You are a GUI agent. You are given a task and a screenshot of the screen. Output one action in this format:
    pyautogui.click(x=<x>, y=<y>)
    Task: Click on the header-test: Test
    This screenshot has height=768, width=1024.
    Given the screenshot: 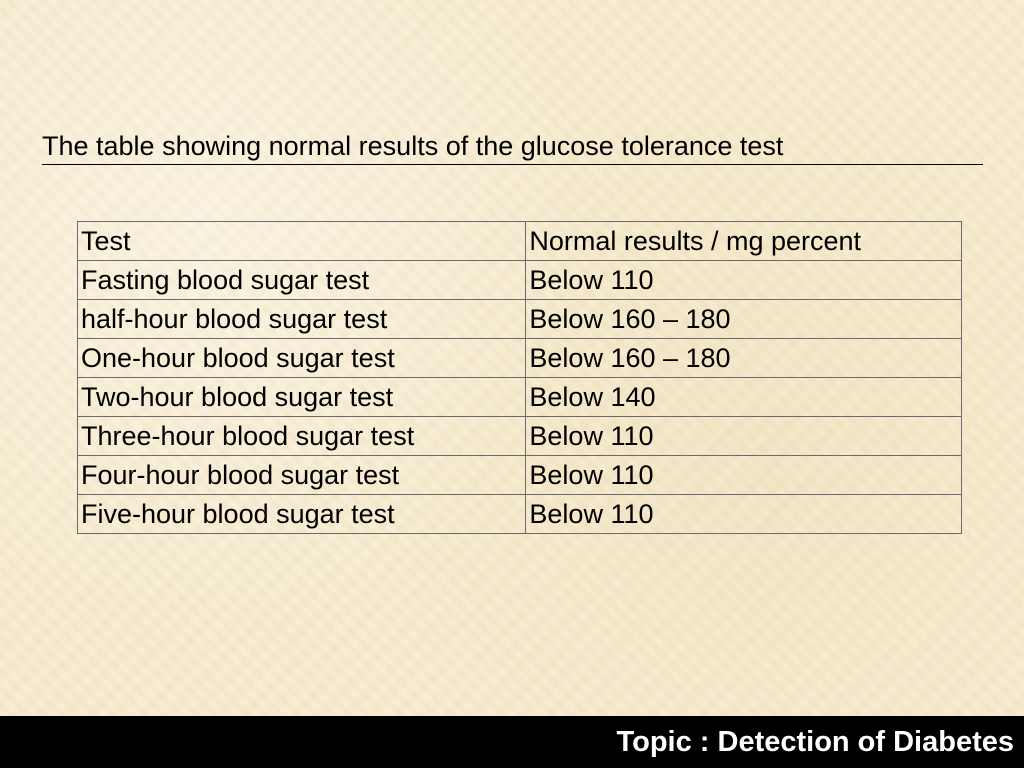 What is the action you would take?
    pyautogui.click(x=301, y=241)
    